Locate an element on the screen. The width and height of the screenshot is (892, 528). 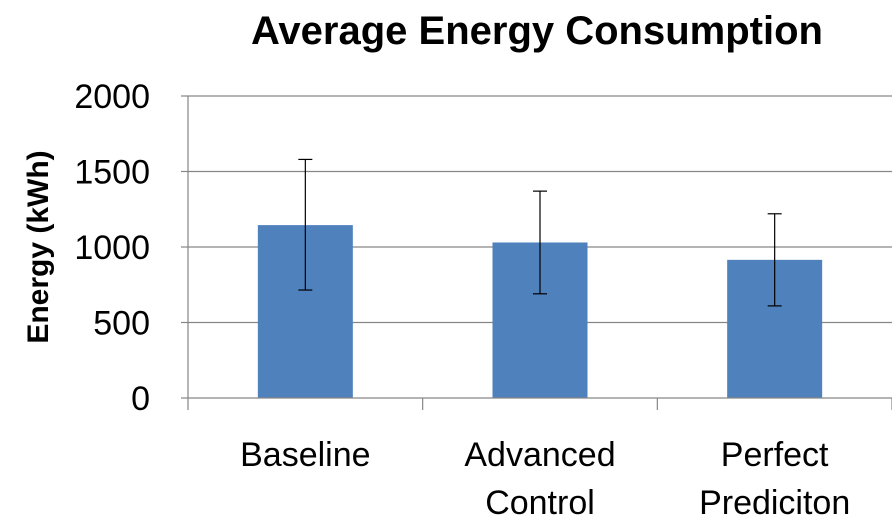
x-category-labels: Baseline Advanced Control Perfect Prediciton is located at coordinates (545, 479).